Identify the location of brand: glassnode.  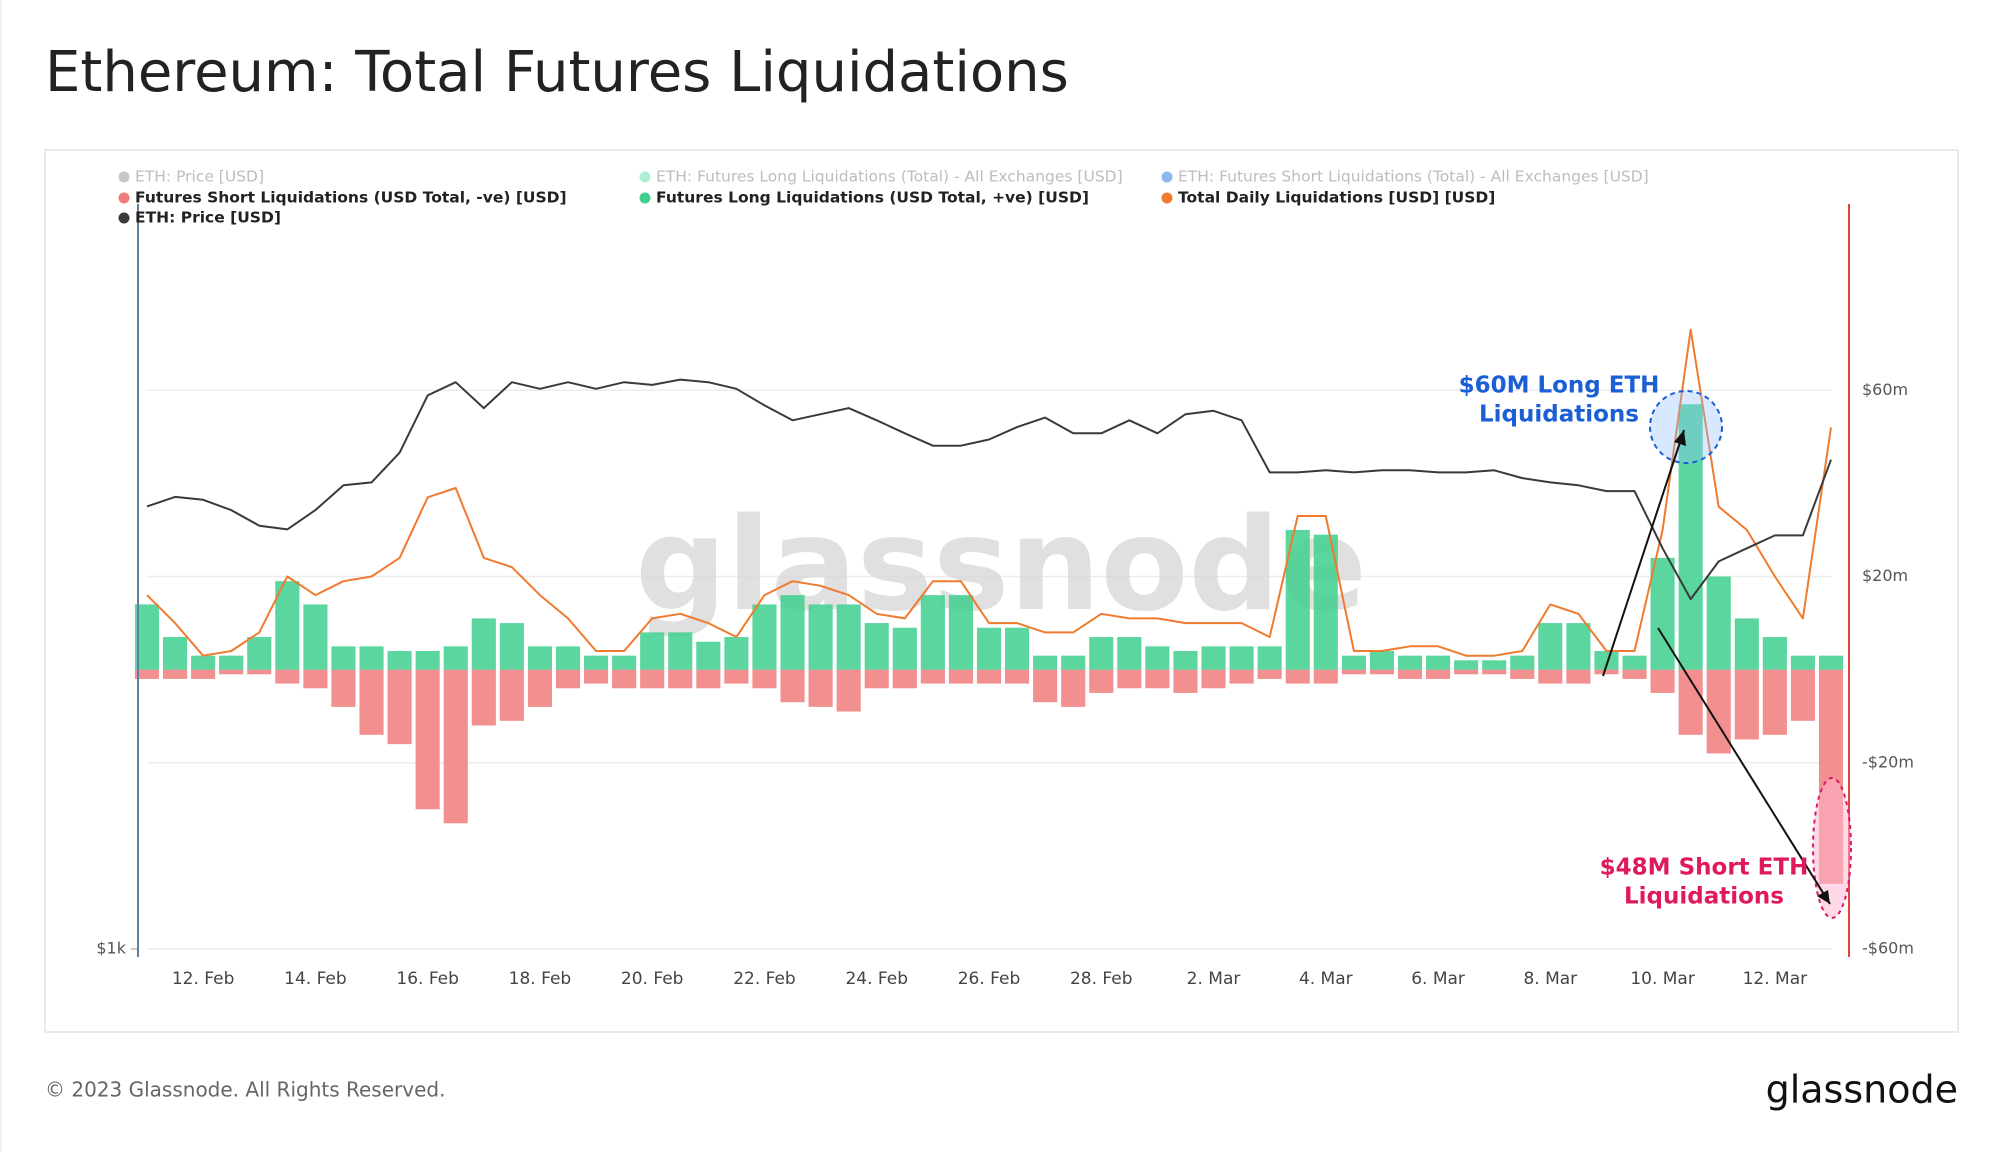
(1862, 1090).